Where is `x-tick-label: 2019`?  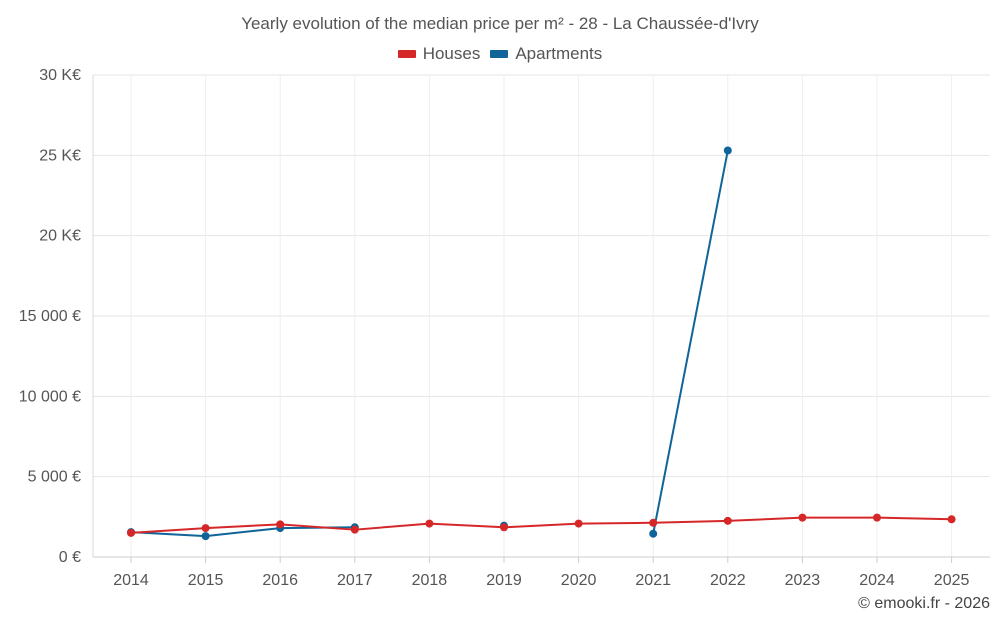 x-tick-label: 2019 is located at coordinates (504, 580).